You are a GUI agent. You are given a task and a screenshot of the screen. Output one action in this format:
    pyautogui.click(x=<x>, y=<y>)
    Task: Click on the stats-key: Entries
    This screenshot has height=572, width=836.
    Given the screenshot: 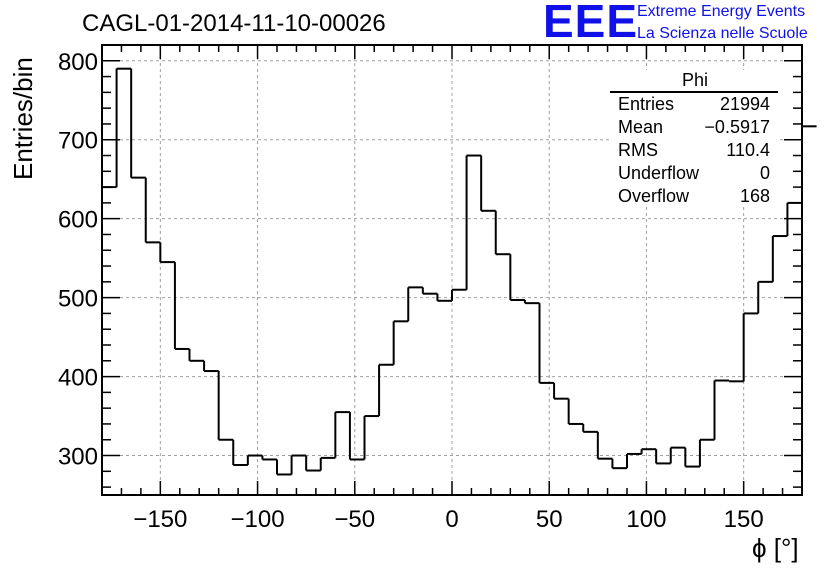 What is the action you would take?
    pyautogui.click(x=646, y=104)
    